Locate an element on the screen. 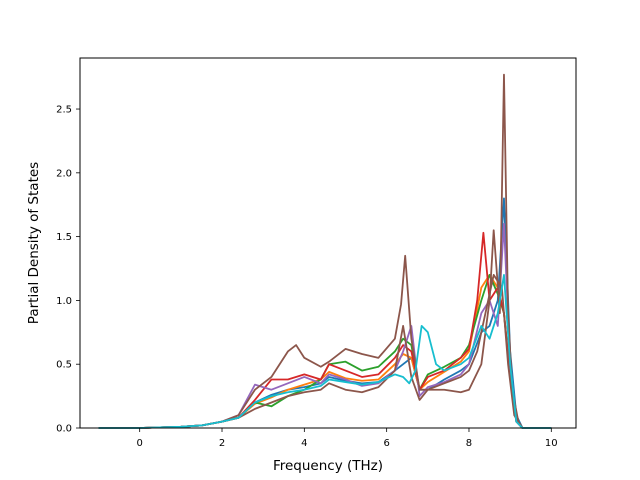  y-tick-label: 2.0 is located at coordinates (64, 173).